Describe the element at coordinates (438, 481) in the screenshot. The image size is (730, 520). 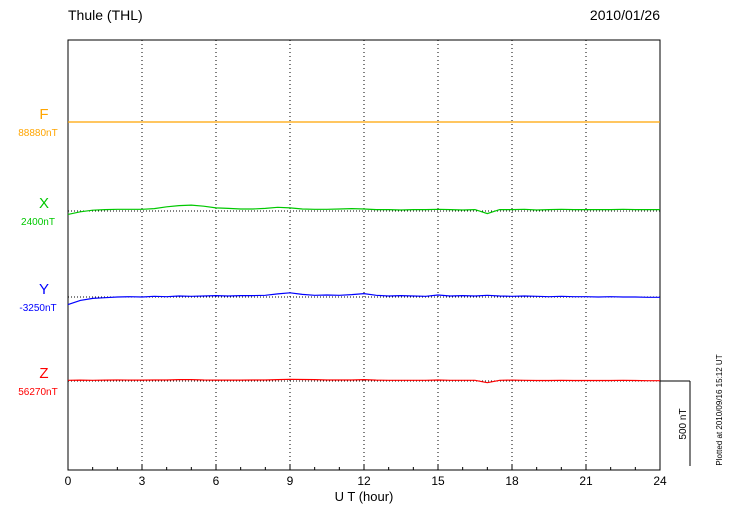
I see `x-tick-label: 15` at that location.